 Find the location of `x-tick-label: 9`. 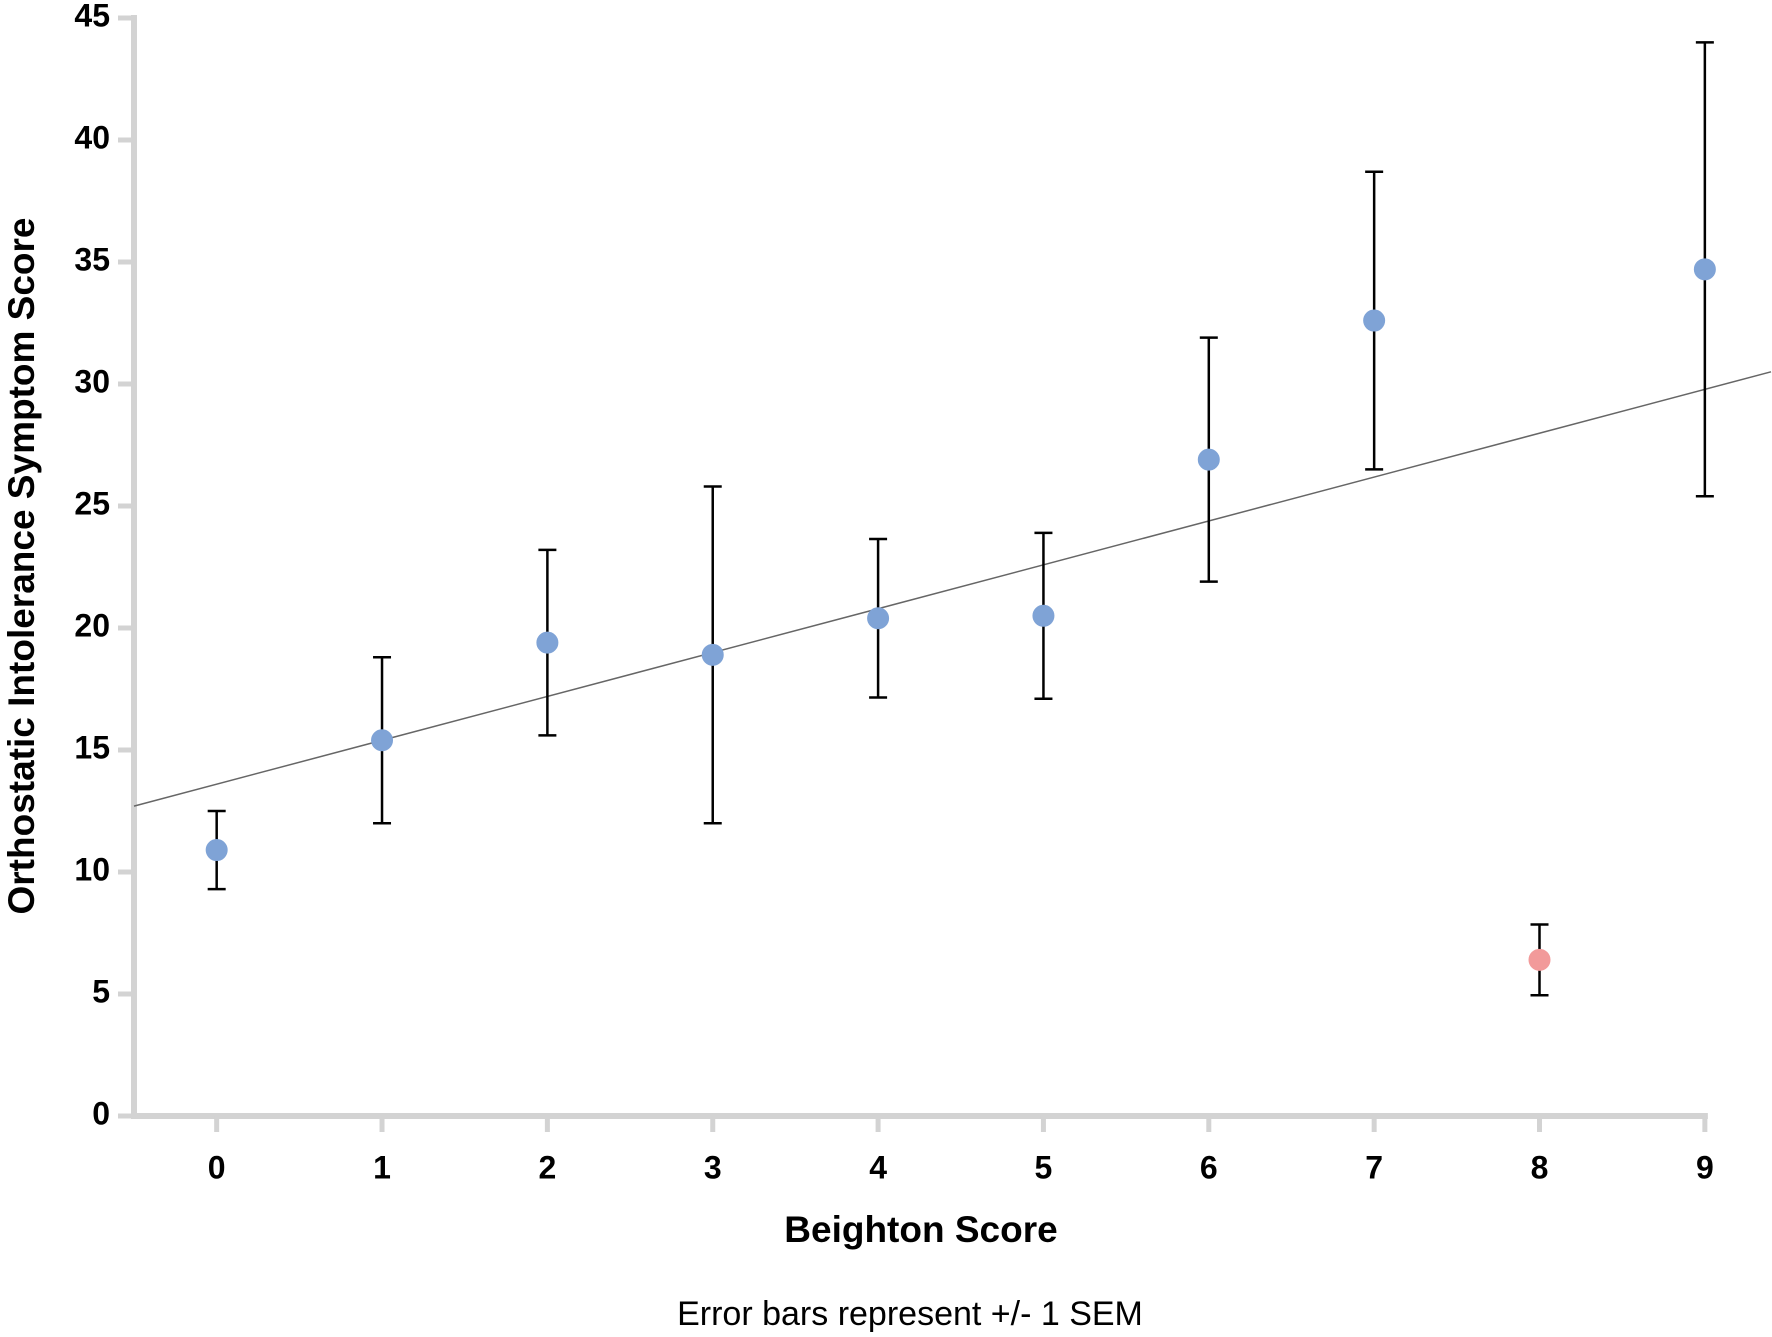

x-tick-label: 9 is located at coordinates (1705, 1167).